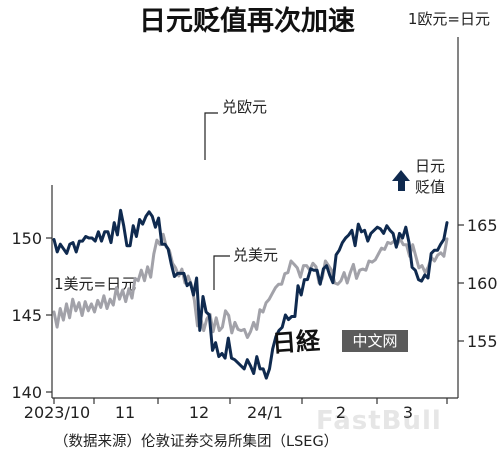  I want to click on arrow-label-line2: 贬值, so click(430, 187).